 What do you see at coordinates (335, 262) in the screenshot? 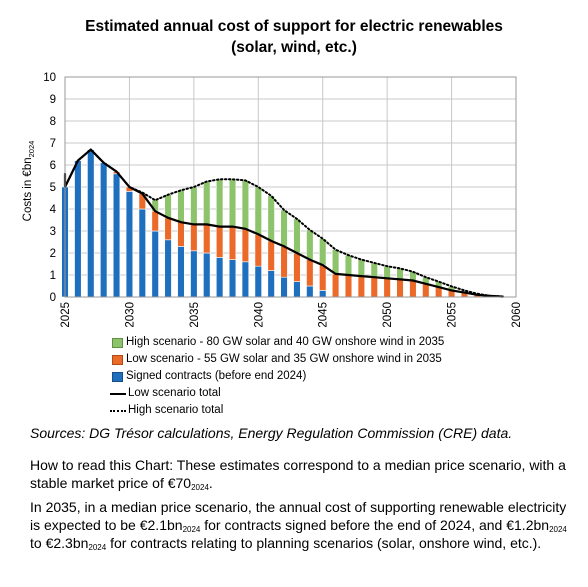
I see `bar-high-2046` at bounding box center [335, 262].